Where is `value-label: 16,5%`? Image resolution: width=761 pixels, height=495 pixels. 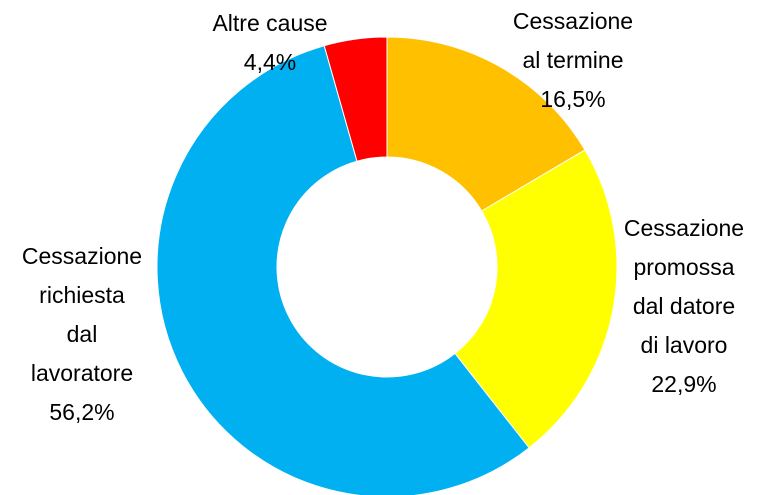
value-label: 16,5% is located at coordinates (572, 99).